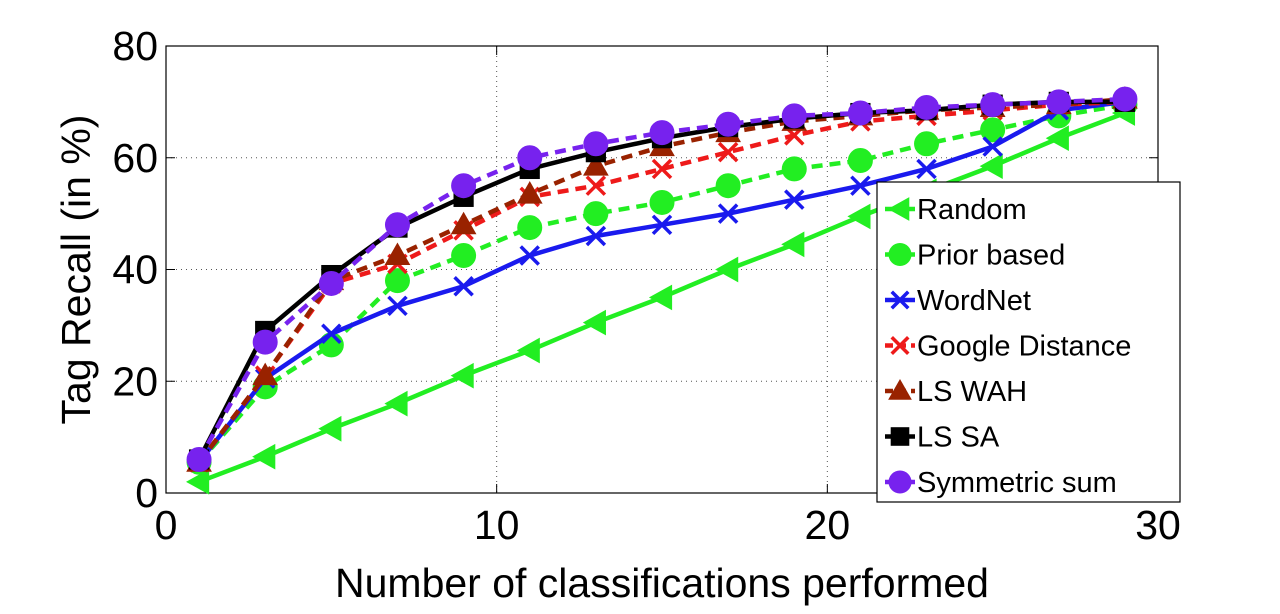  I want to click on legend-item: Prior based, so click(975, 256).